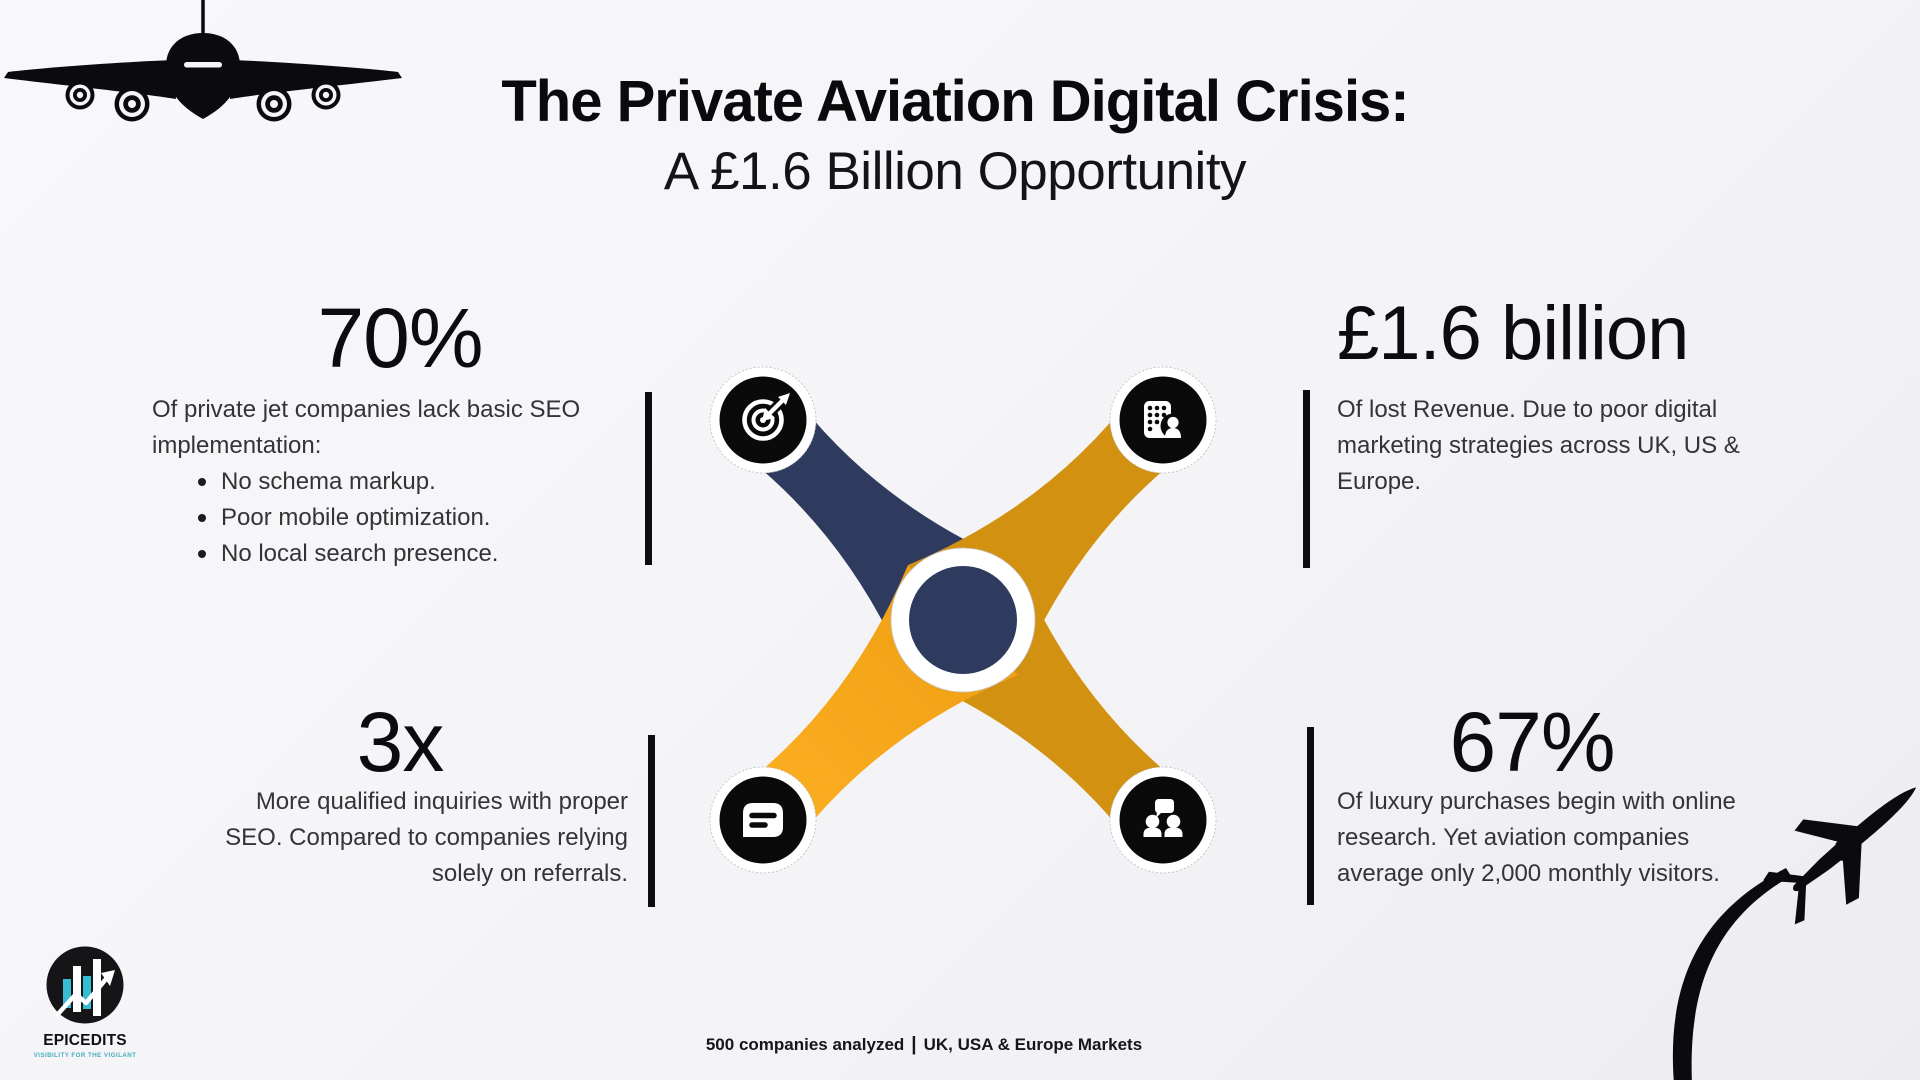 The height and width of the screenshot is (1080, 1920). I want to click on stat-seo-gap-value: 70%, so click(400, 338).